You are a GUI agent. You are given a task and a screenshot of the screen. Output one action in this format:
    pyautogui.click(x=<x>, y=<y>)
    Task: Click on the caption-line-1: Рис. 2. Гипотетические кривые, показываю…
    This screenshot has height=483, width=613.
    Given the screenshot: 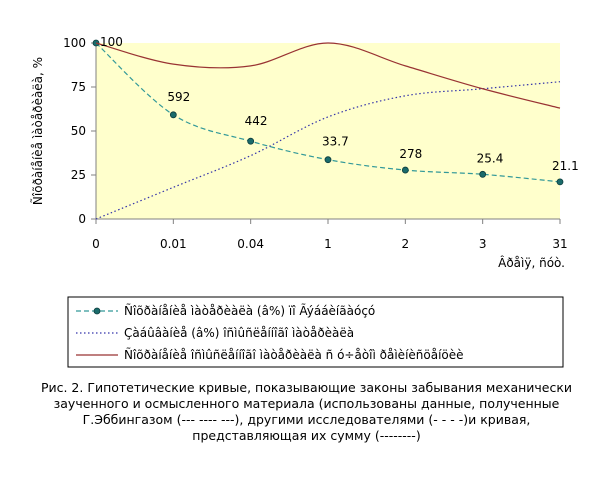 What is the action you would take?
    pyautogui.click(x=306, y=387)
    